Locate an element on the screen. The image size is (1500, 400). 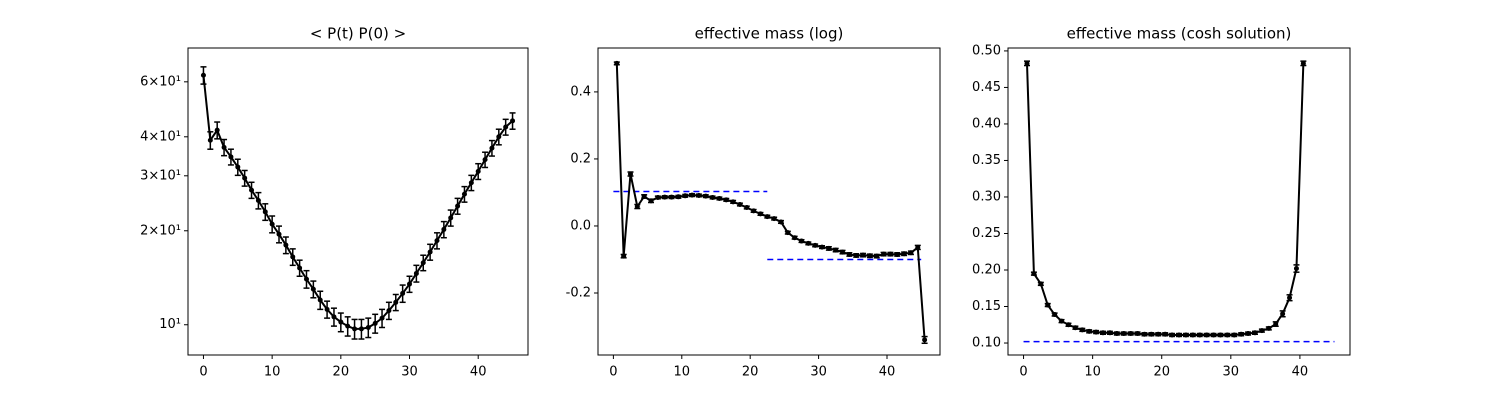
y-tick-label: 6×10¹ is located at coordinates (160, 81).